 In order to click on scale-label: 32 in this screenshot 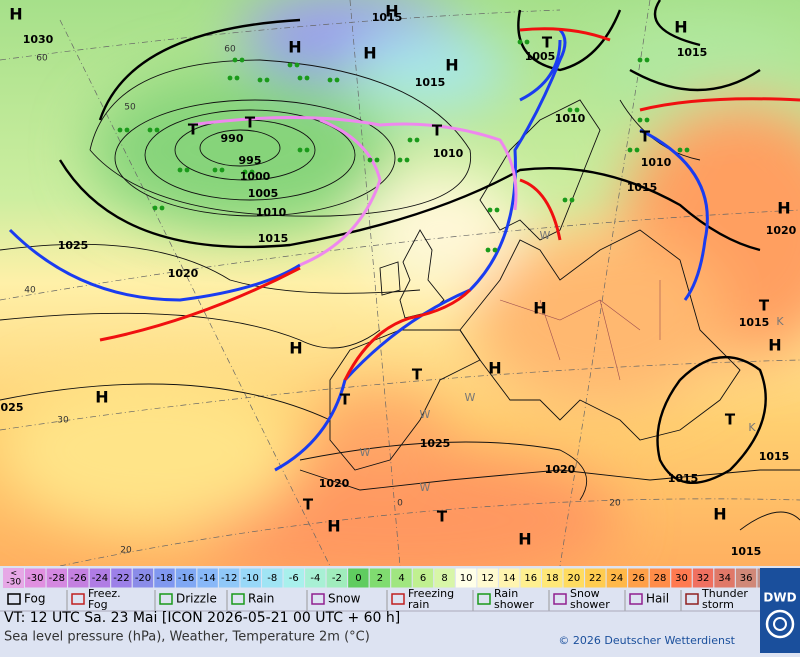, I will do `click(703, 578)`.